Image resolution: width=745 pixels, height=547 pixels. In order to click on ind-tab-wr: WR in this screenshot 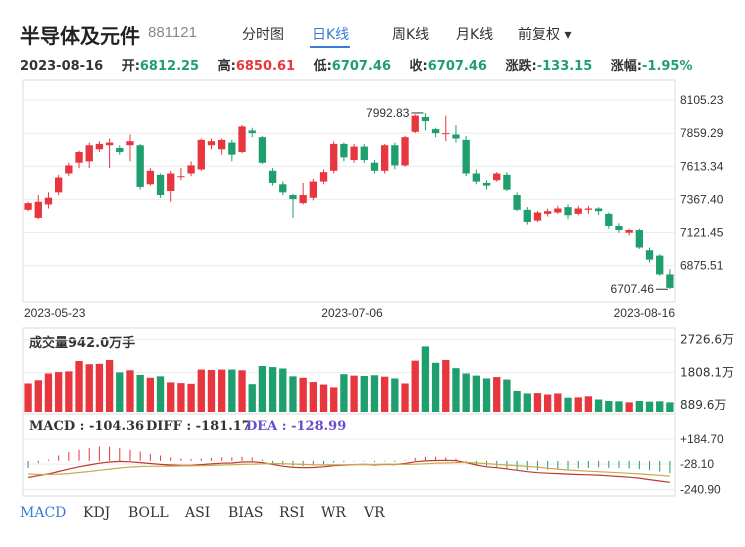, I will do `click(333, 513)`.